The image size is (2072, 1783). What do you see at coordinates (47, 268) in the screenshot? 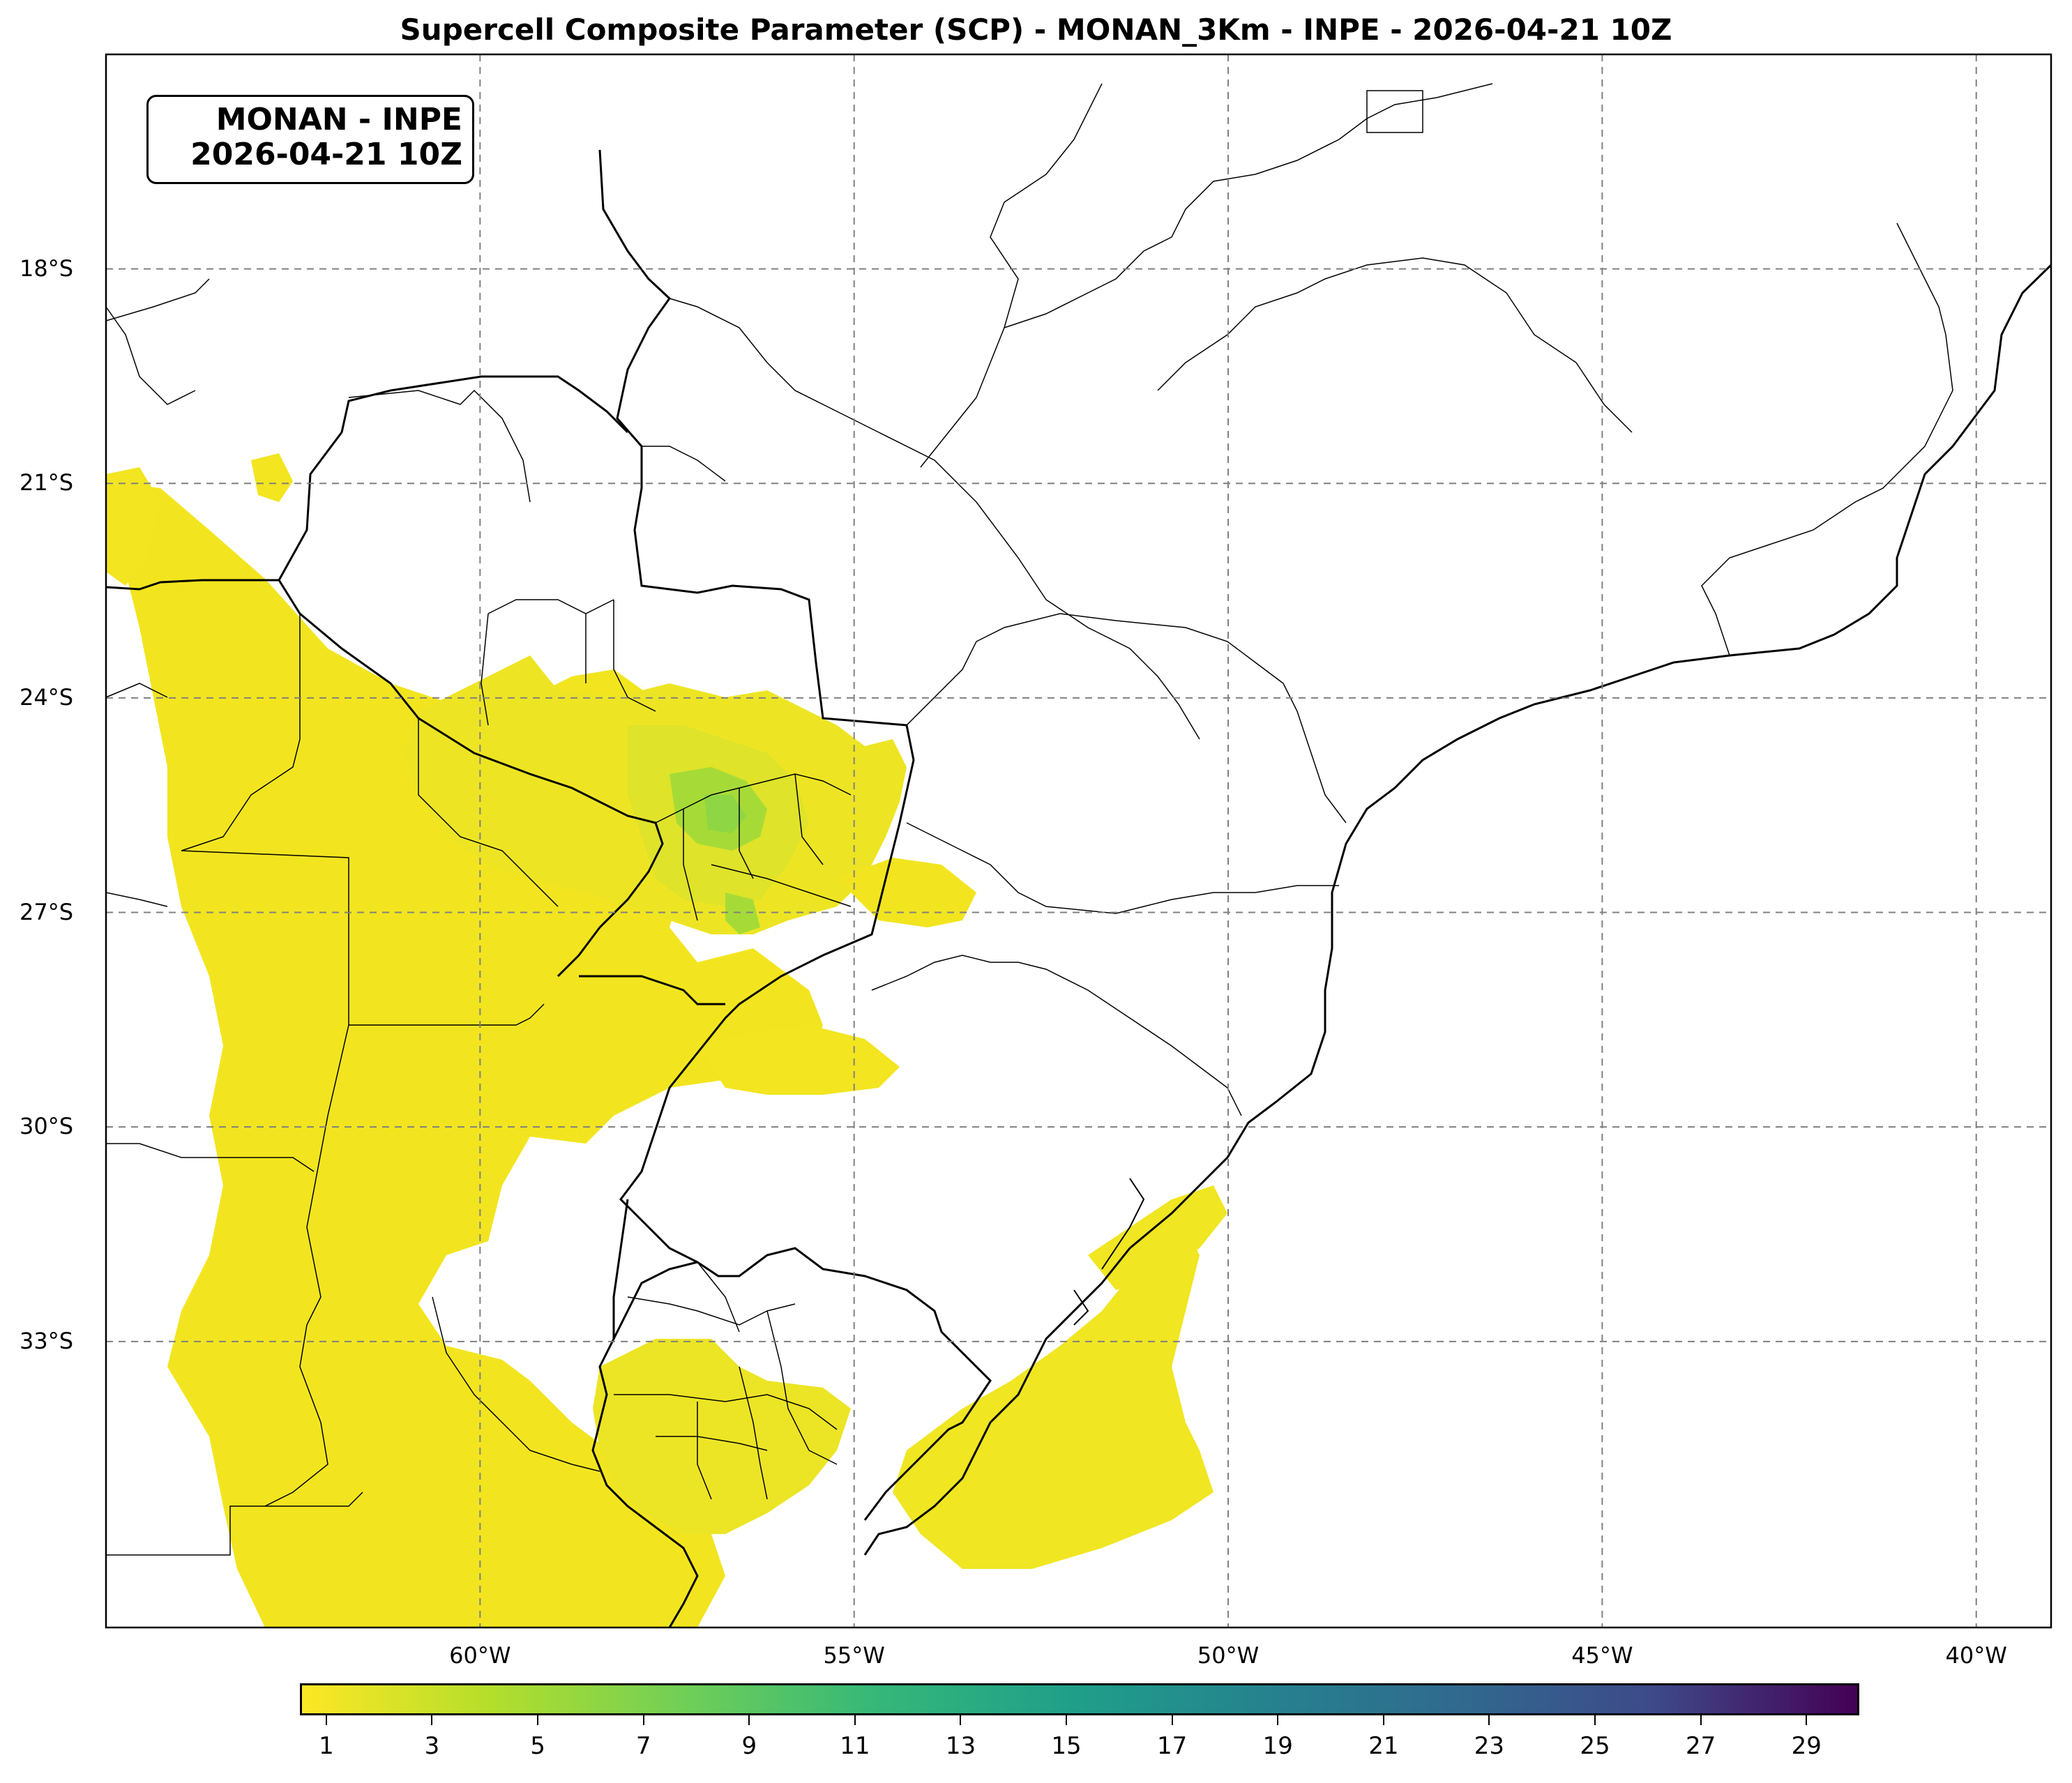
I see `lat-label: 18°S` at bounding box center [47, 268].